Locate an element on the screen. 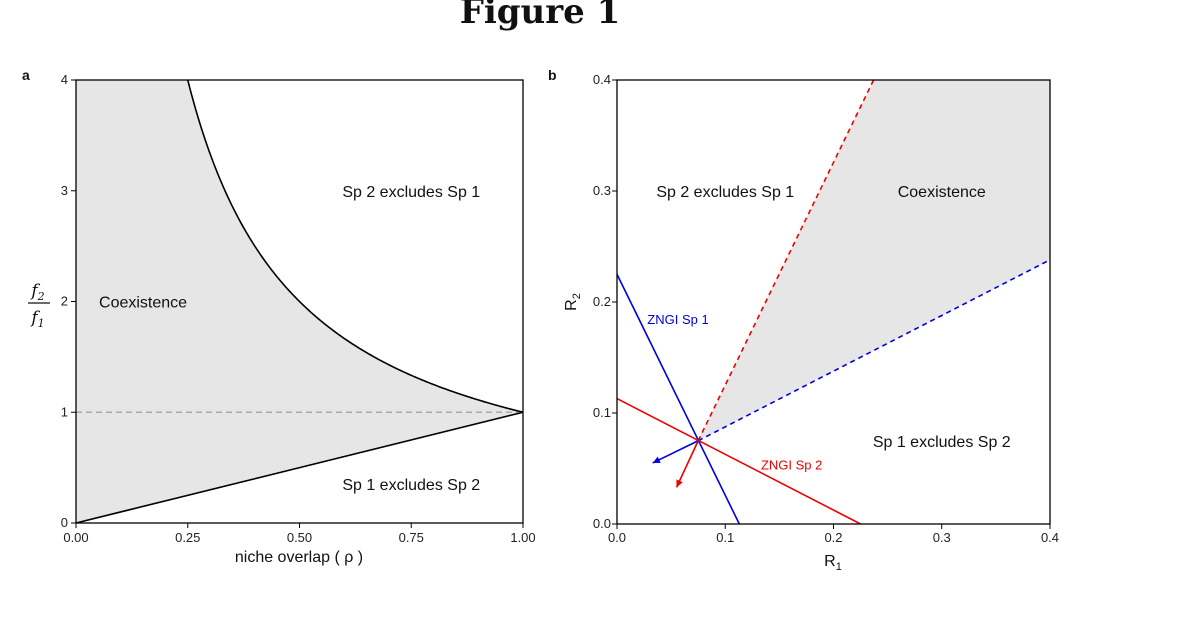 The height and width of the screenshot is (630, 1200). a-x-tick-label: 0.50 is located at coordinates (299, 537).